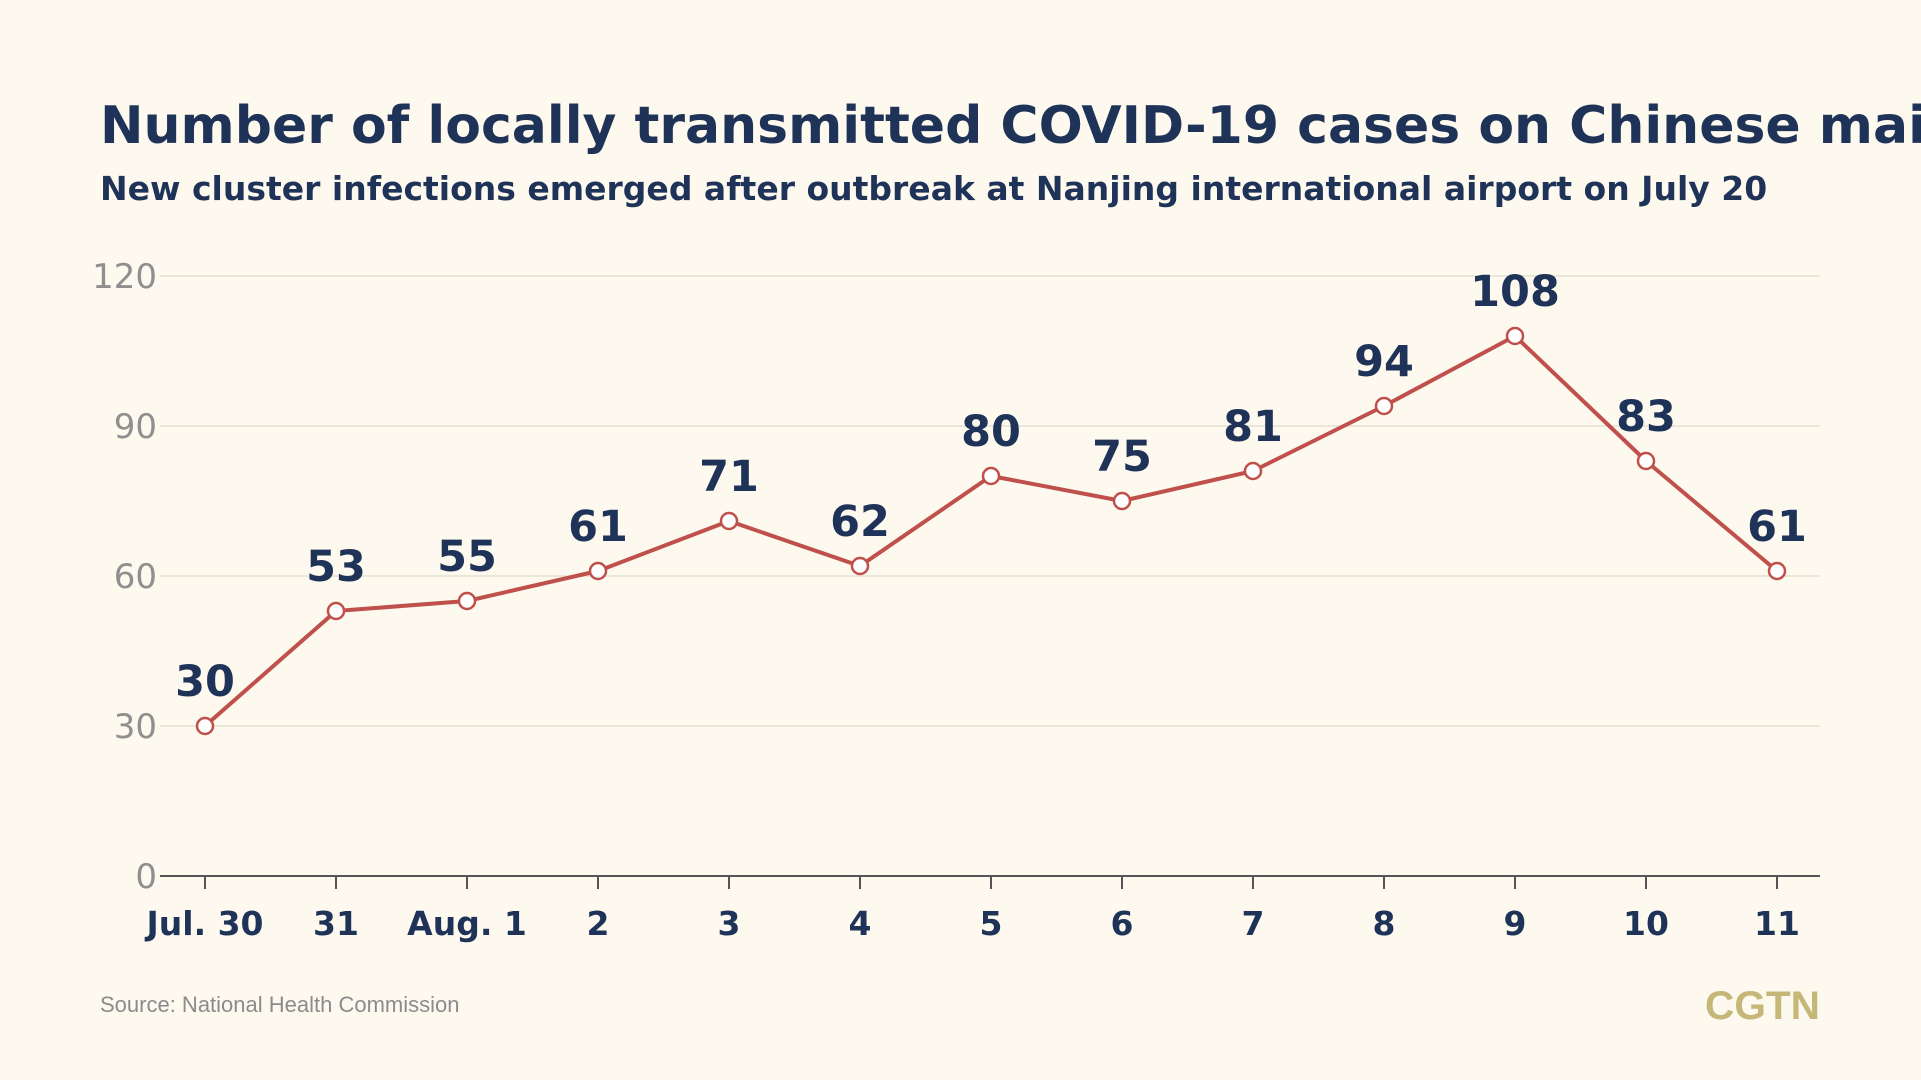 This screenshot has height=1080, width=1921. Describe the element at coordinates (1646, 923) in the screenshot. I see `x-tick-label: 10` at that location.